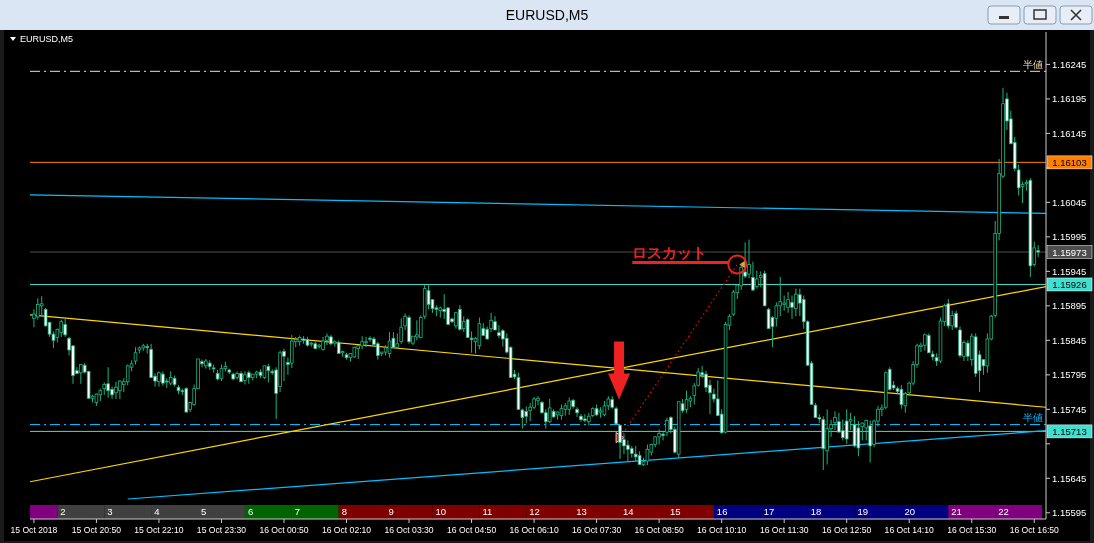 The height and width of the screenshot is (543, 1094). I want to click on x-tick-label: 15 Oct 23:30, so click(221, 530).